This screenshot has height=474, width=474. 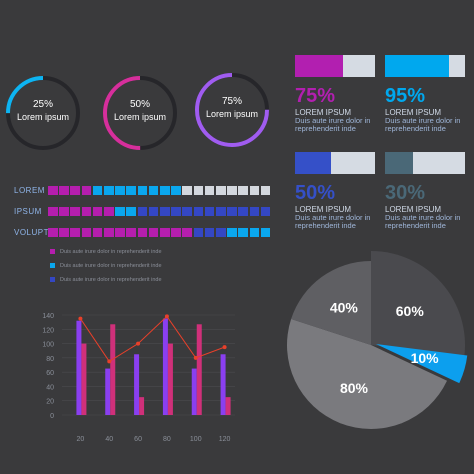 I want to click on y-tick-label: 60, so click(x=50, y=373).